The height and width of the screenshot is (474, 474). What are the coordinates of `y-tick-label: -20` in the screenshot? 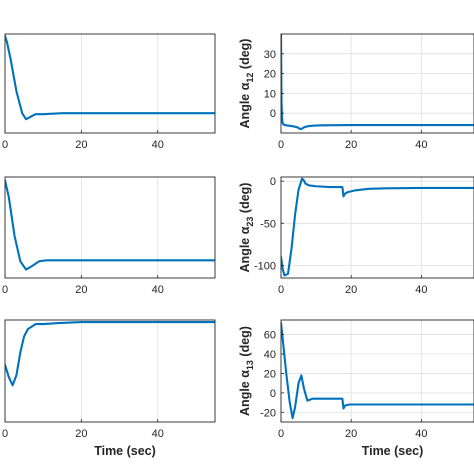 It's located at (268, 413).